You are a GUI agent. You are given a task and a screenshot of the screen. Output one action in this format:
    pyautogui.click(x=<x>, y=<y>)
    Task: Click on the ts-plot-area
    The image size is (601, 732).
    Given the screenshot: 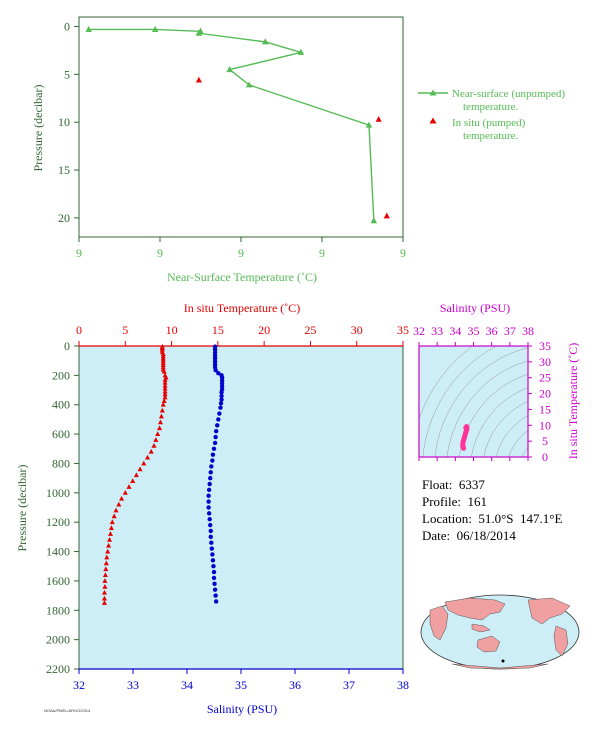 What is the action you would take?
    pyautogui.click(x=473, y=401)
    